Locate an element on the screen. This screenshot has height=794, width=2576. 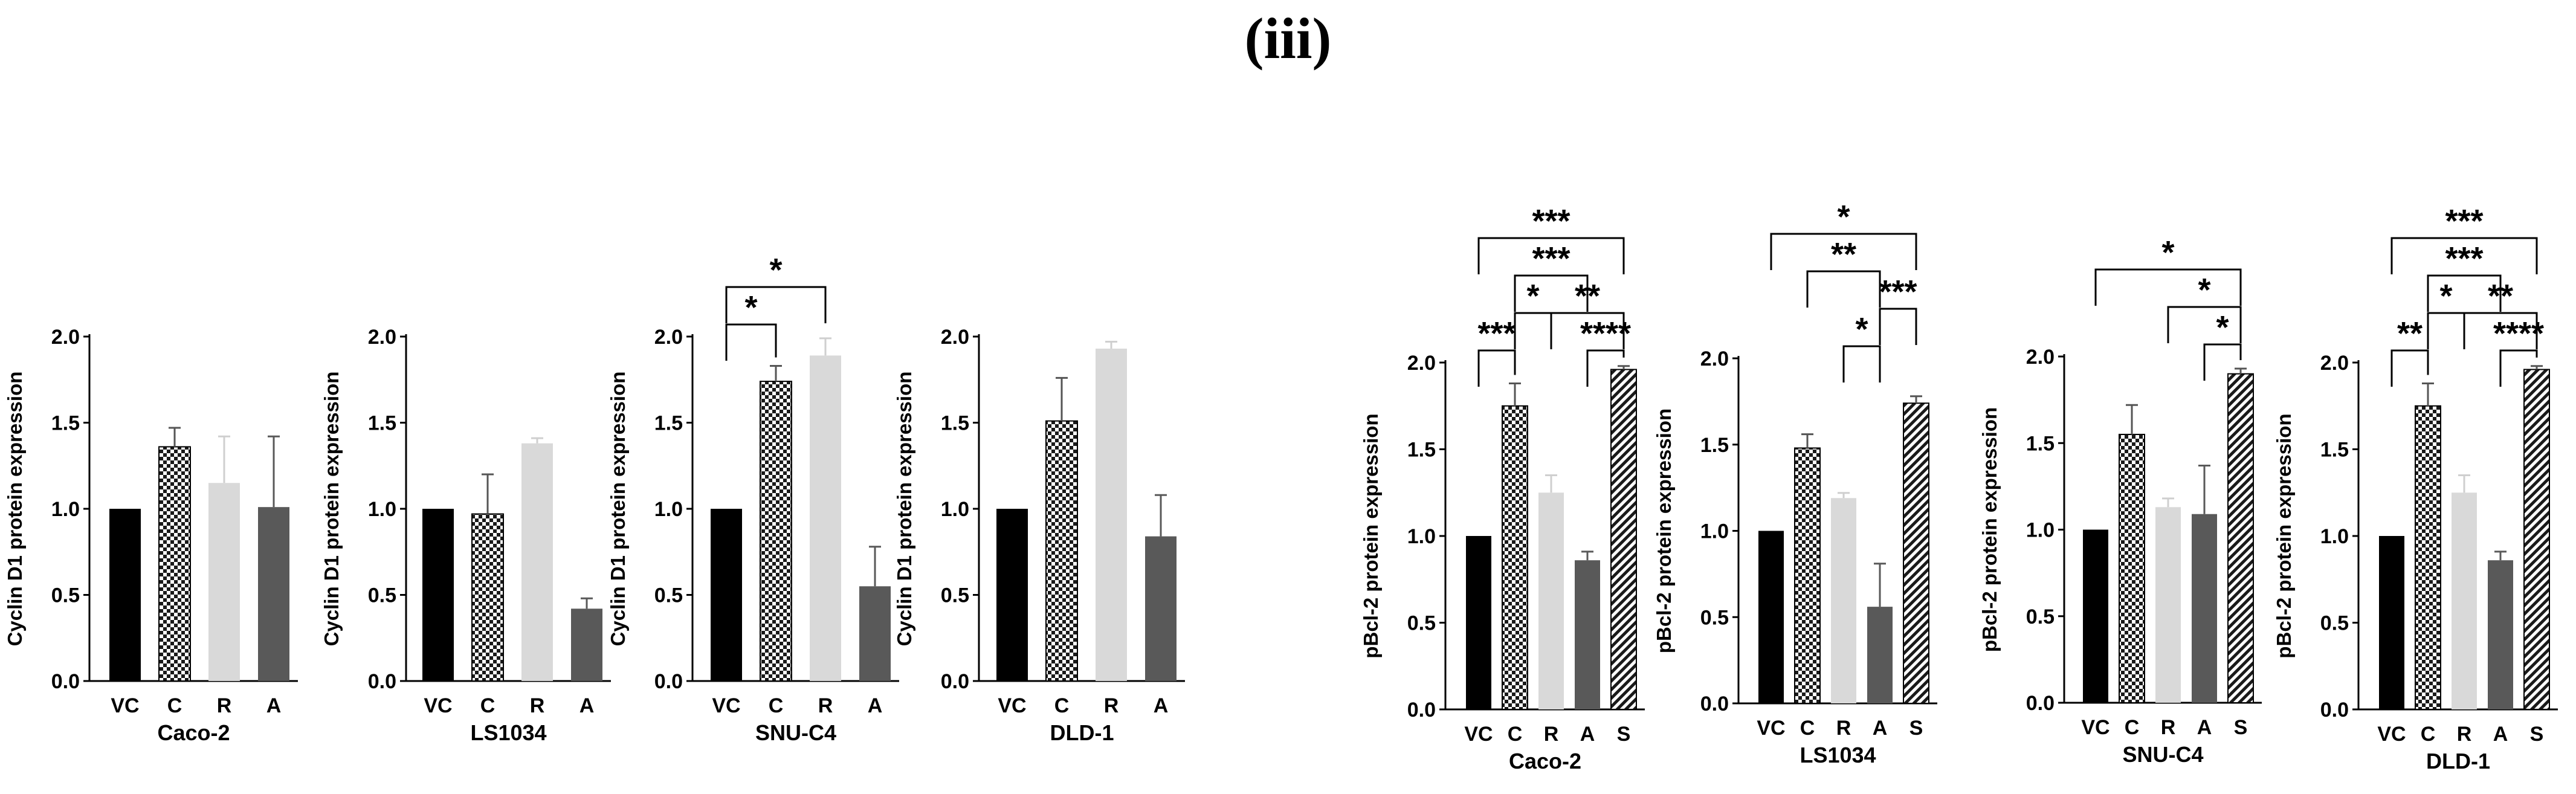
panel-8-y-tick-label: 1.5 is located at coordinates (2334, 451).